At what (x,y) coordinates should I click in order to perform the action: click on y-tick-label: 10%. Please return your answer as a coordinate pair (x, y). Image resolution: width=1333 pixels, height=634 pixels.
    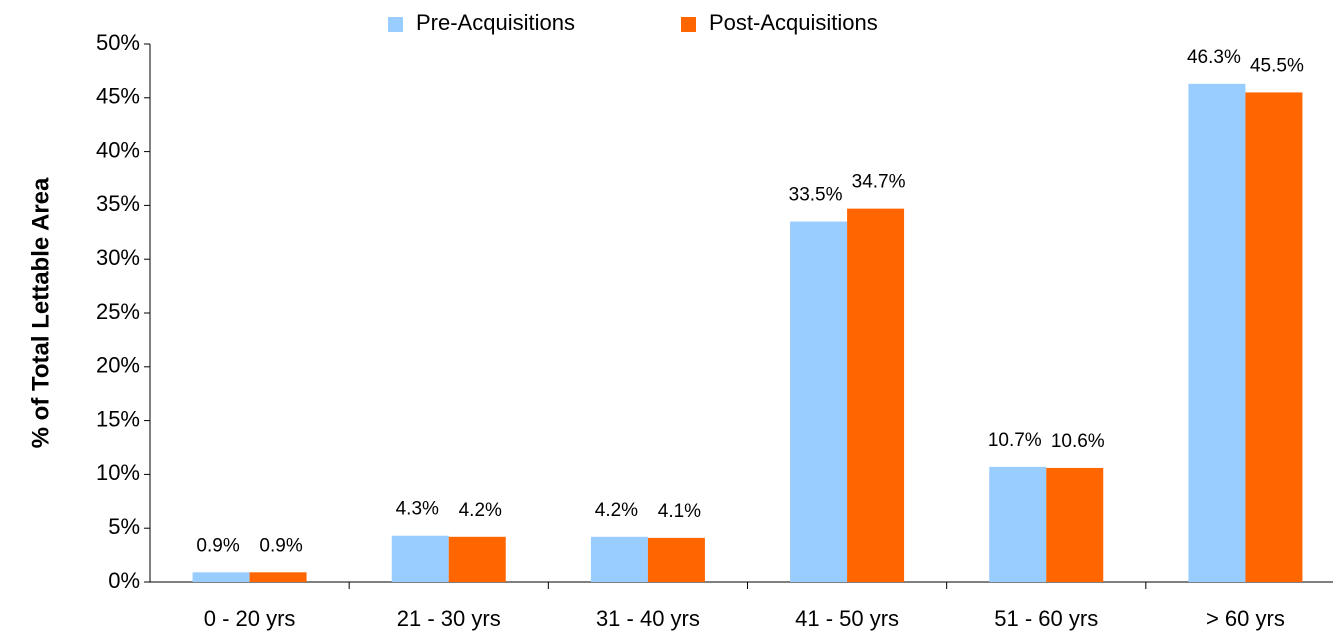
    Looking at the image, I should click on (118, 472).